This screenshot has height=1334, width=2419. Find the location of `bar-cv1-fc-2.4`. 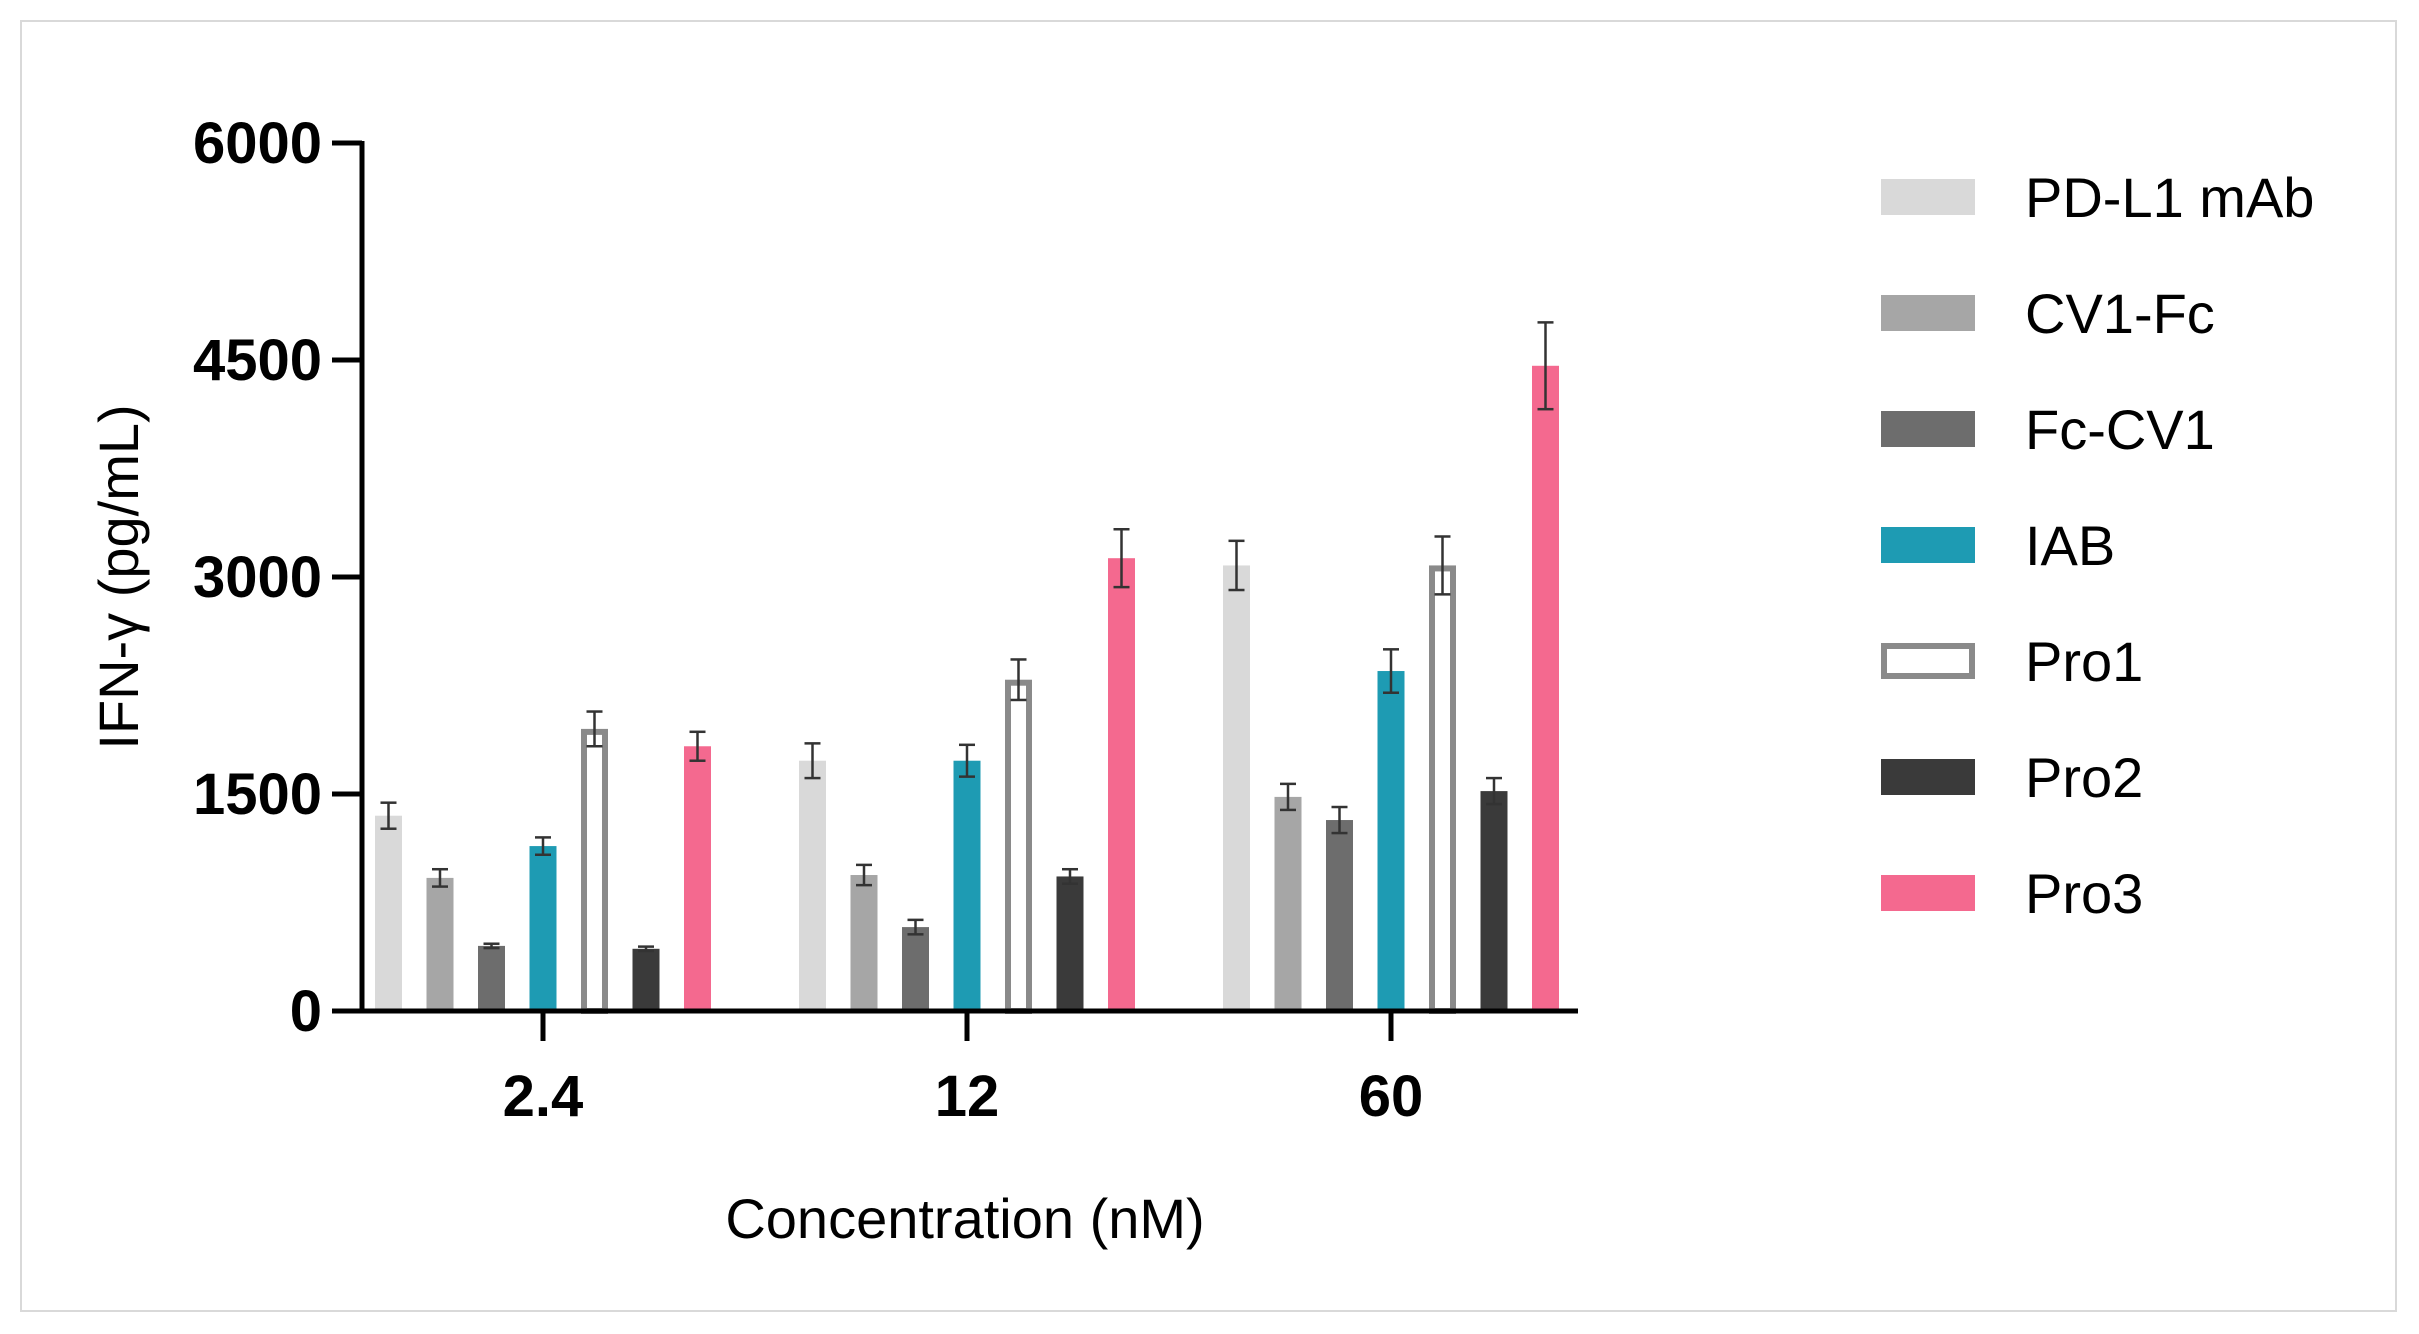

bar-cv1-fc-2.4 is located at coordinates (440, 944).